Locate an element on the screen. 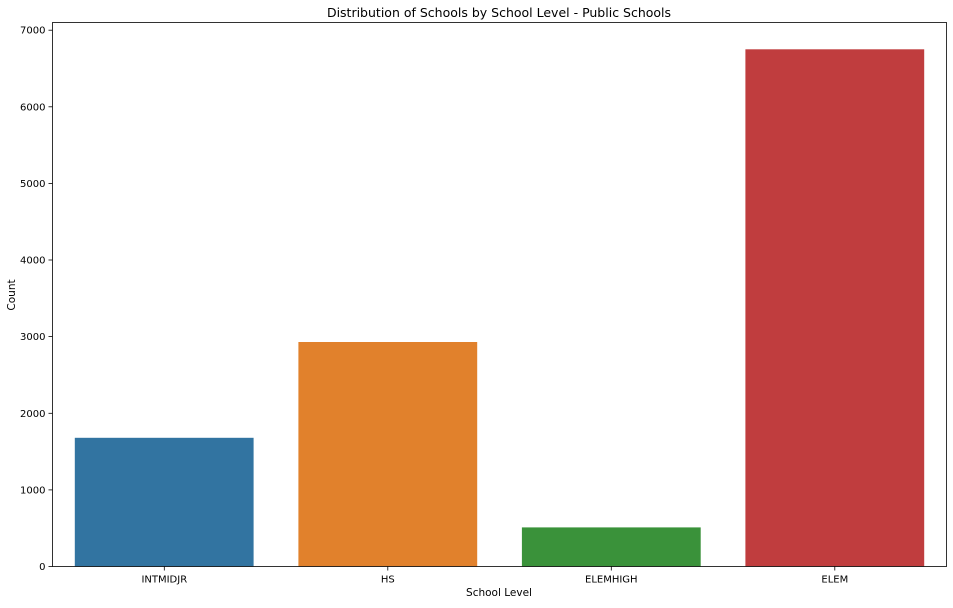  y-tick-label: 6000 is located at coordinates (32, 107).